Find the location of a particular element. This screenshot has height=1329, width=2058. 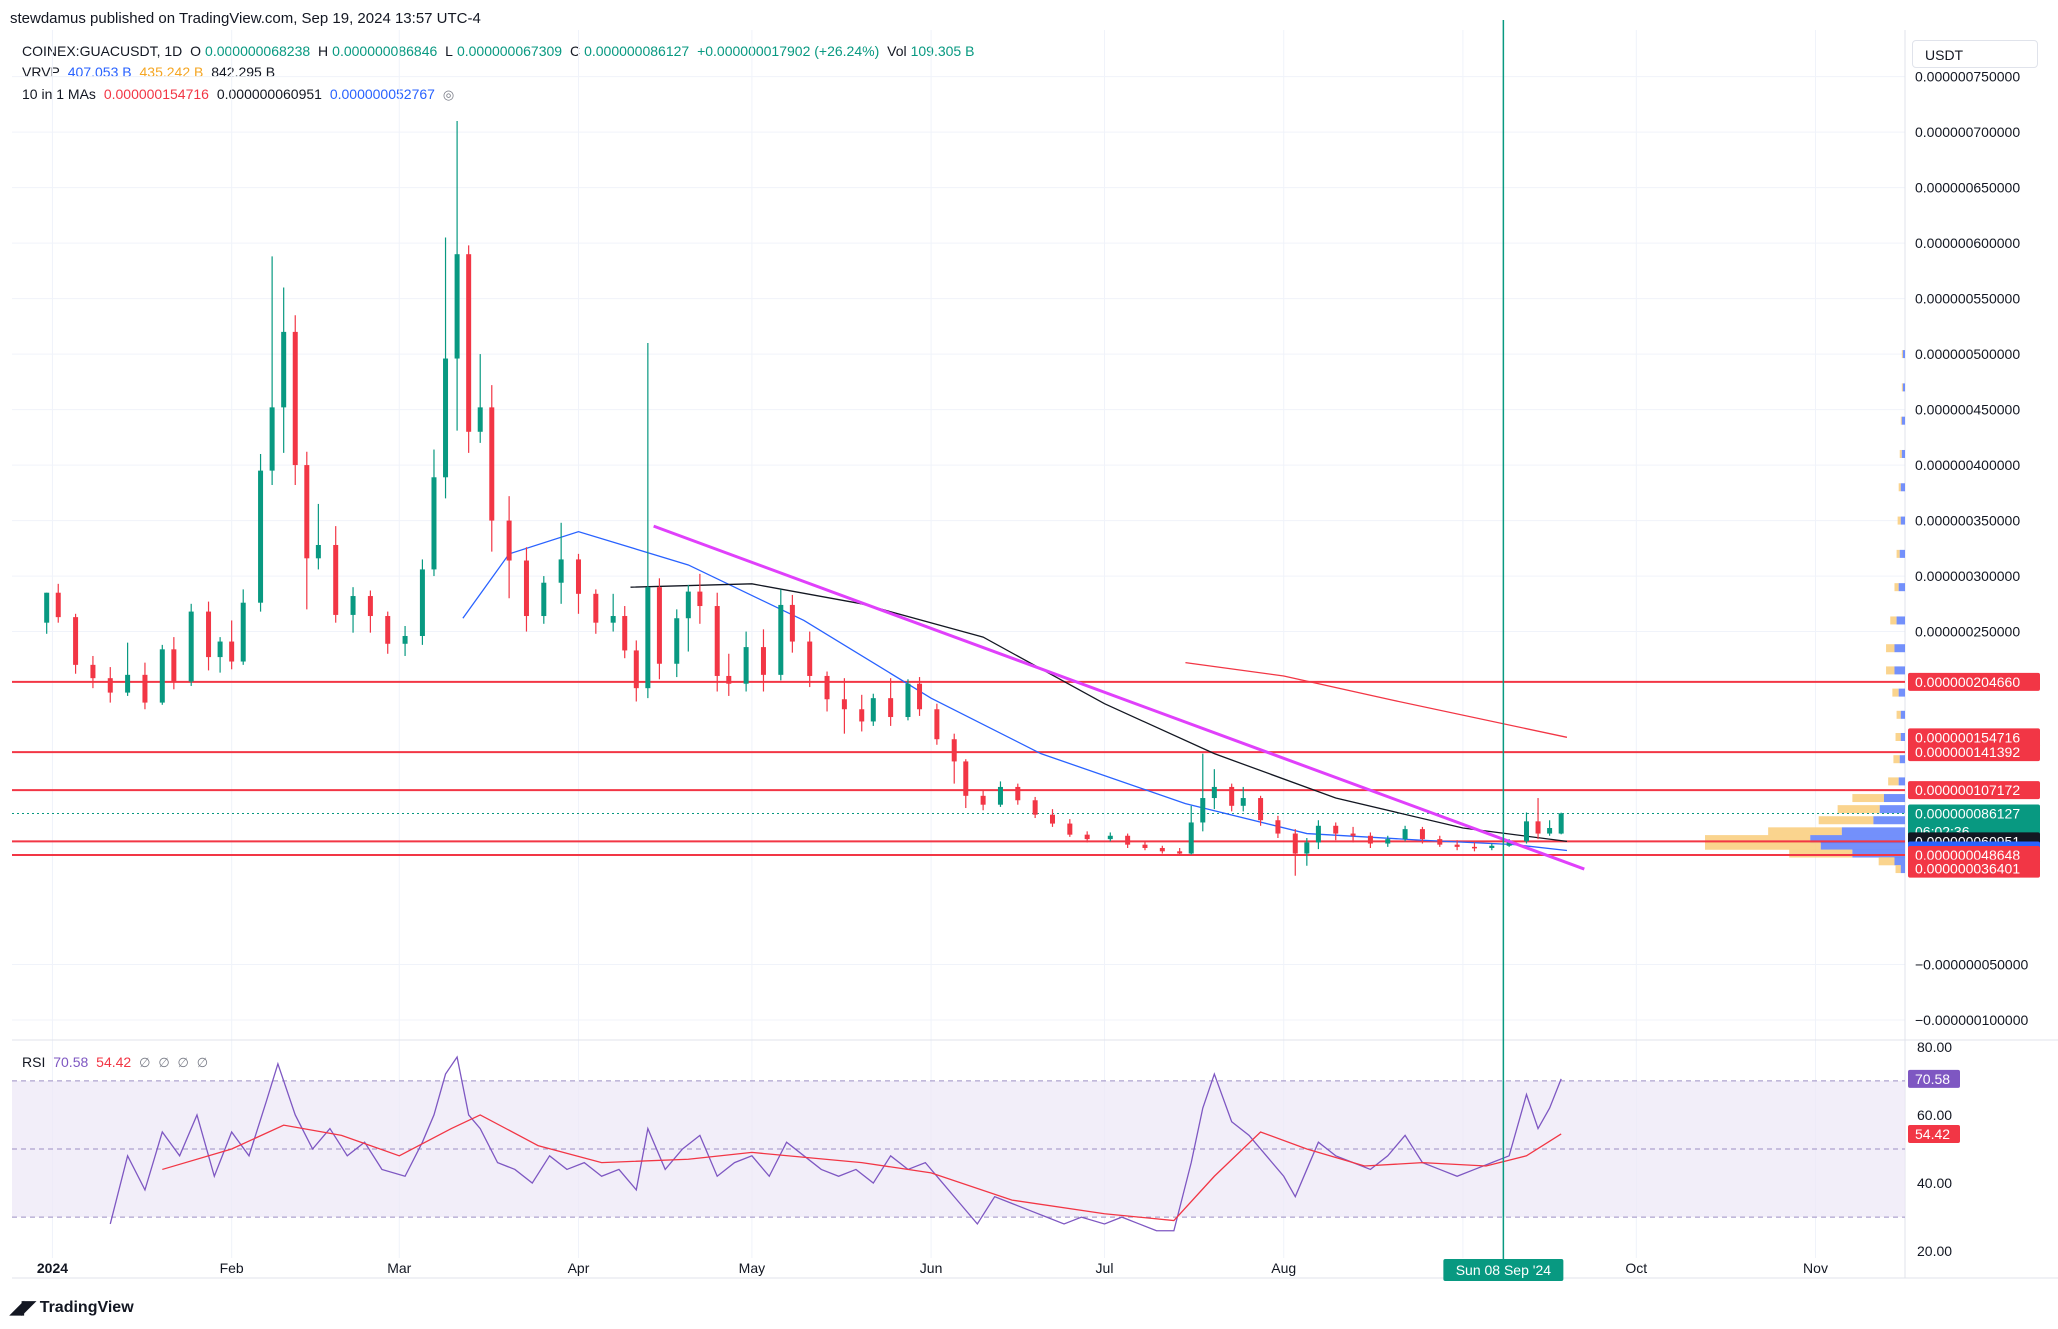

time-tick-label: Mar is located at coordinates (399, 1268).